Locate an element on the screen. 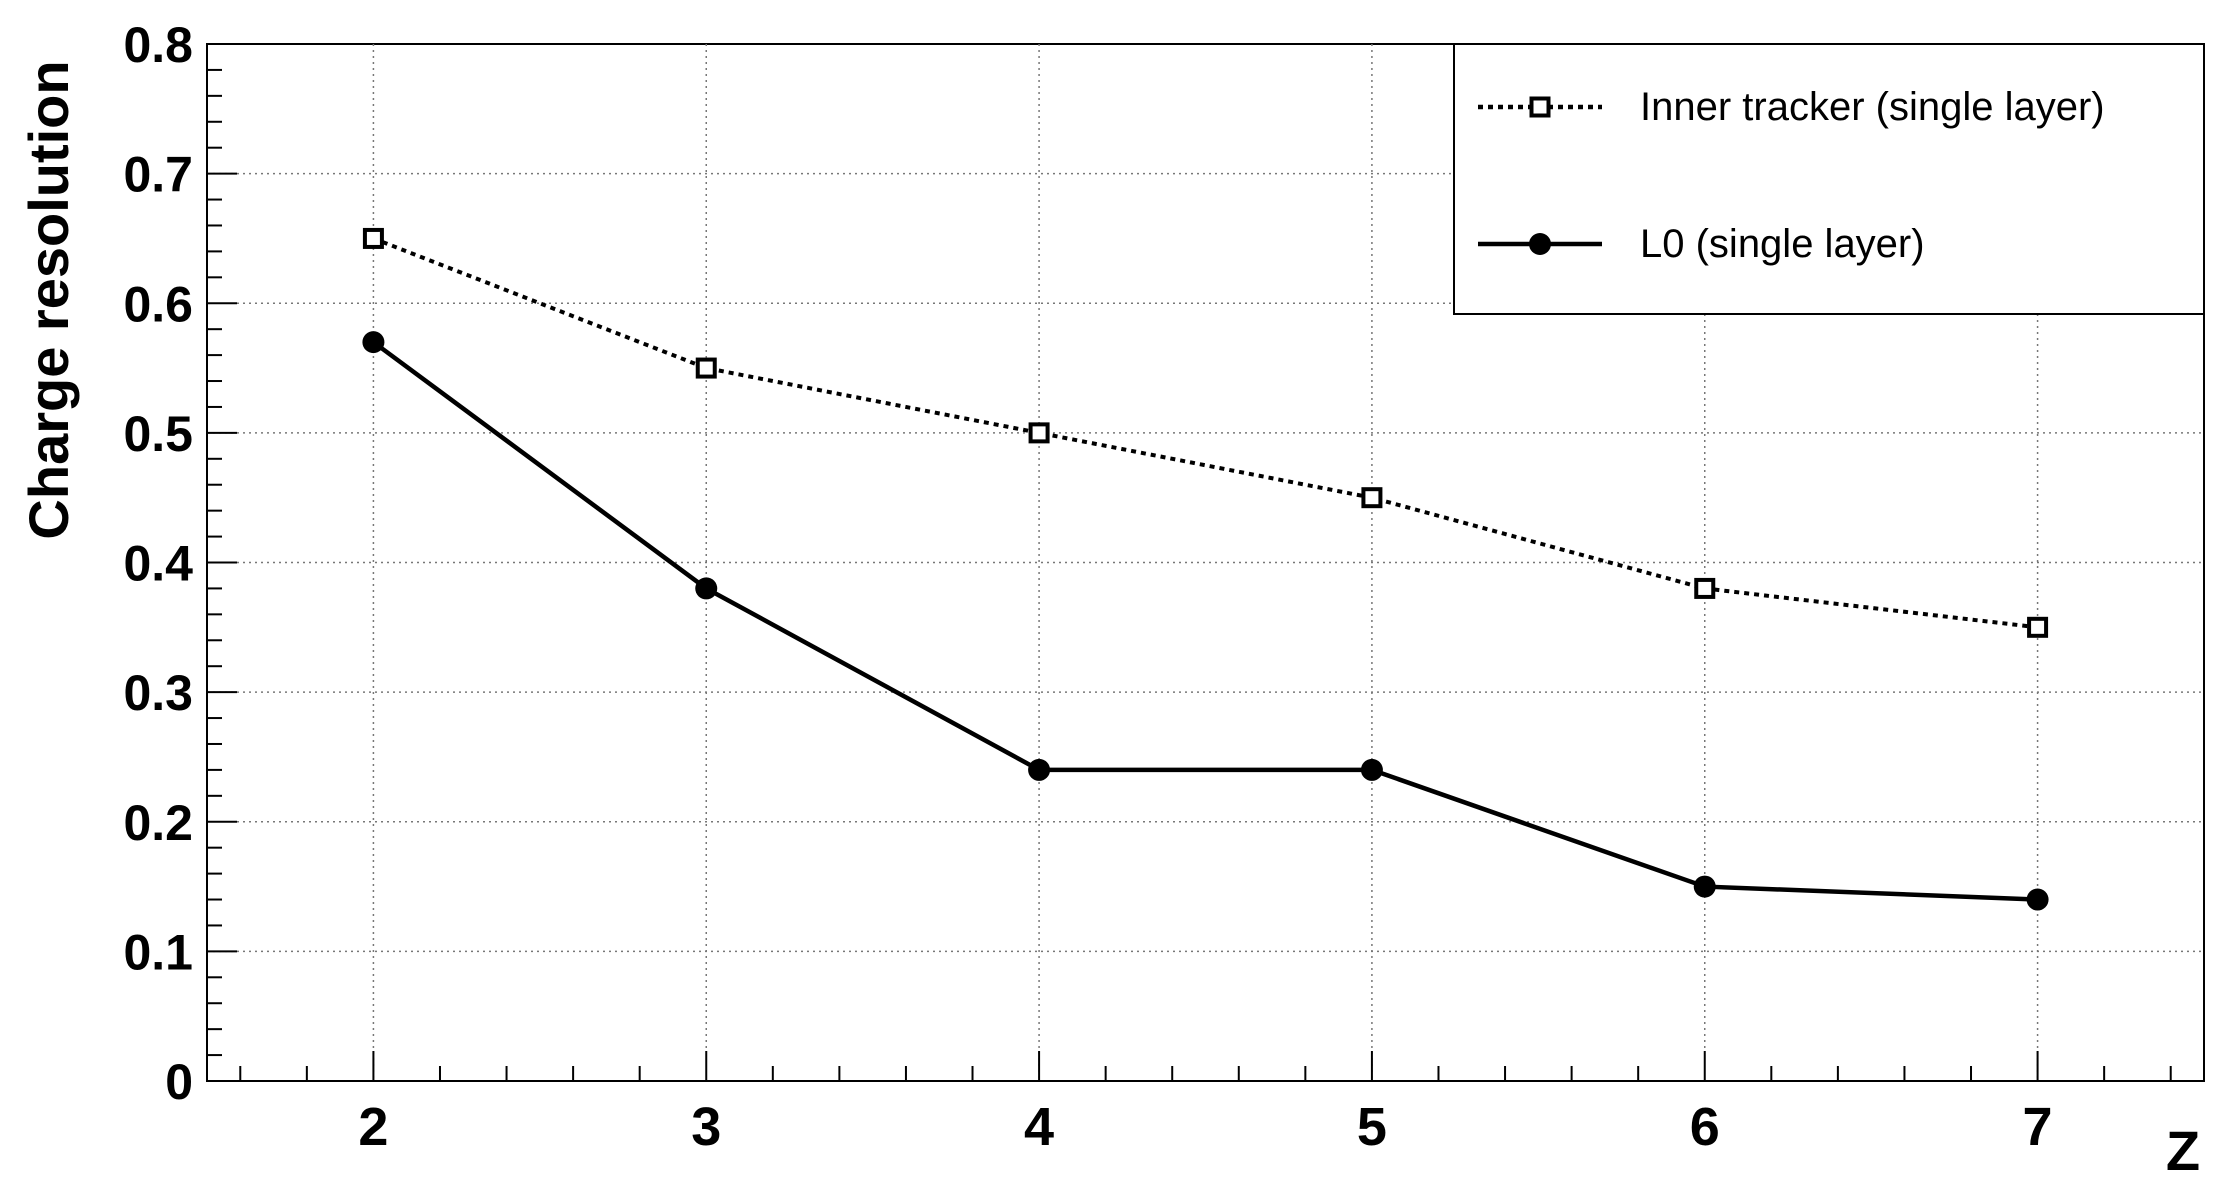 This screenshot has width=2223, height=1203. x-tick-label: 5 is located at coordinates (1372, 1127).